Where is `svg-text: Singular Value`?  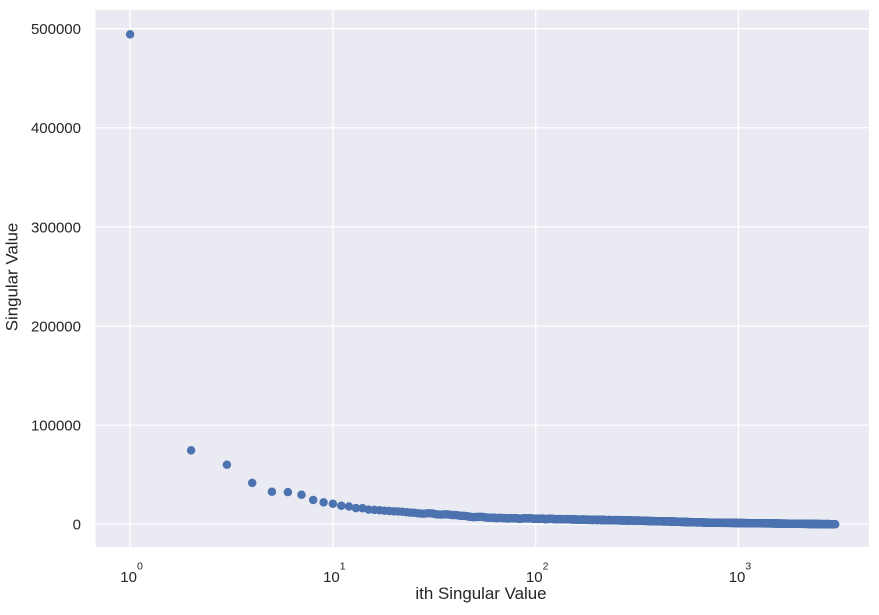
svg-text: Singular Value is located at coordinates (12, 277).